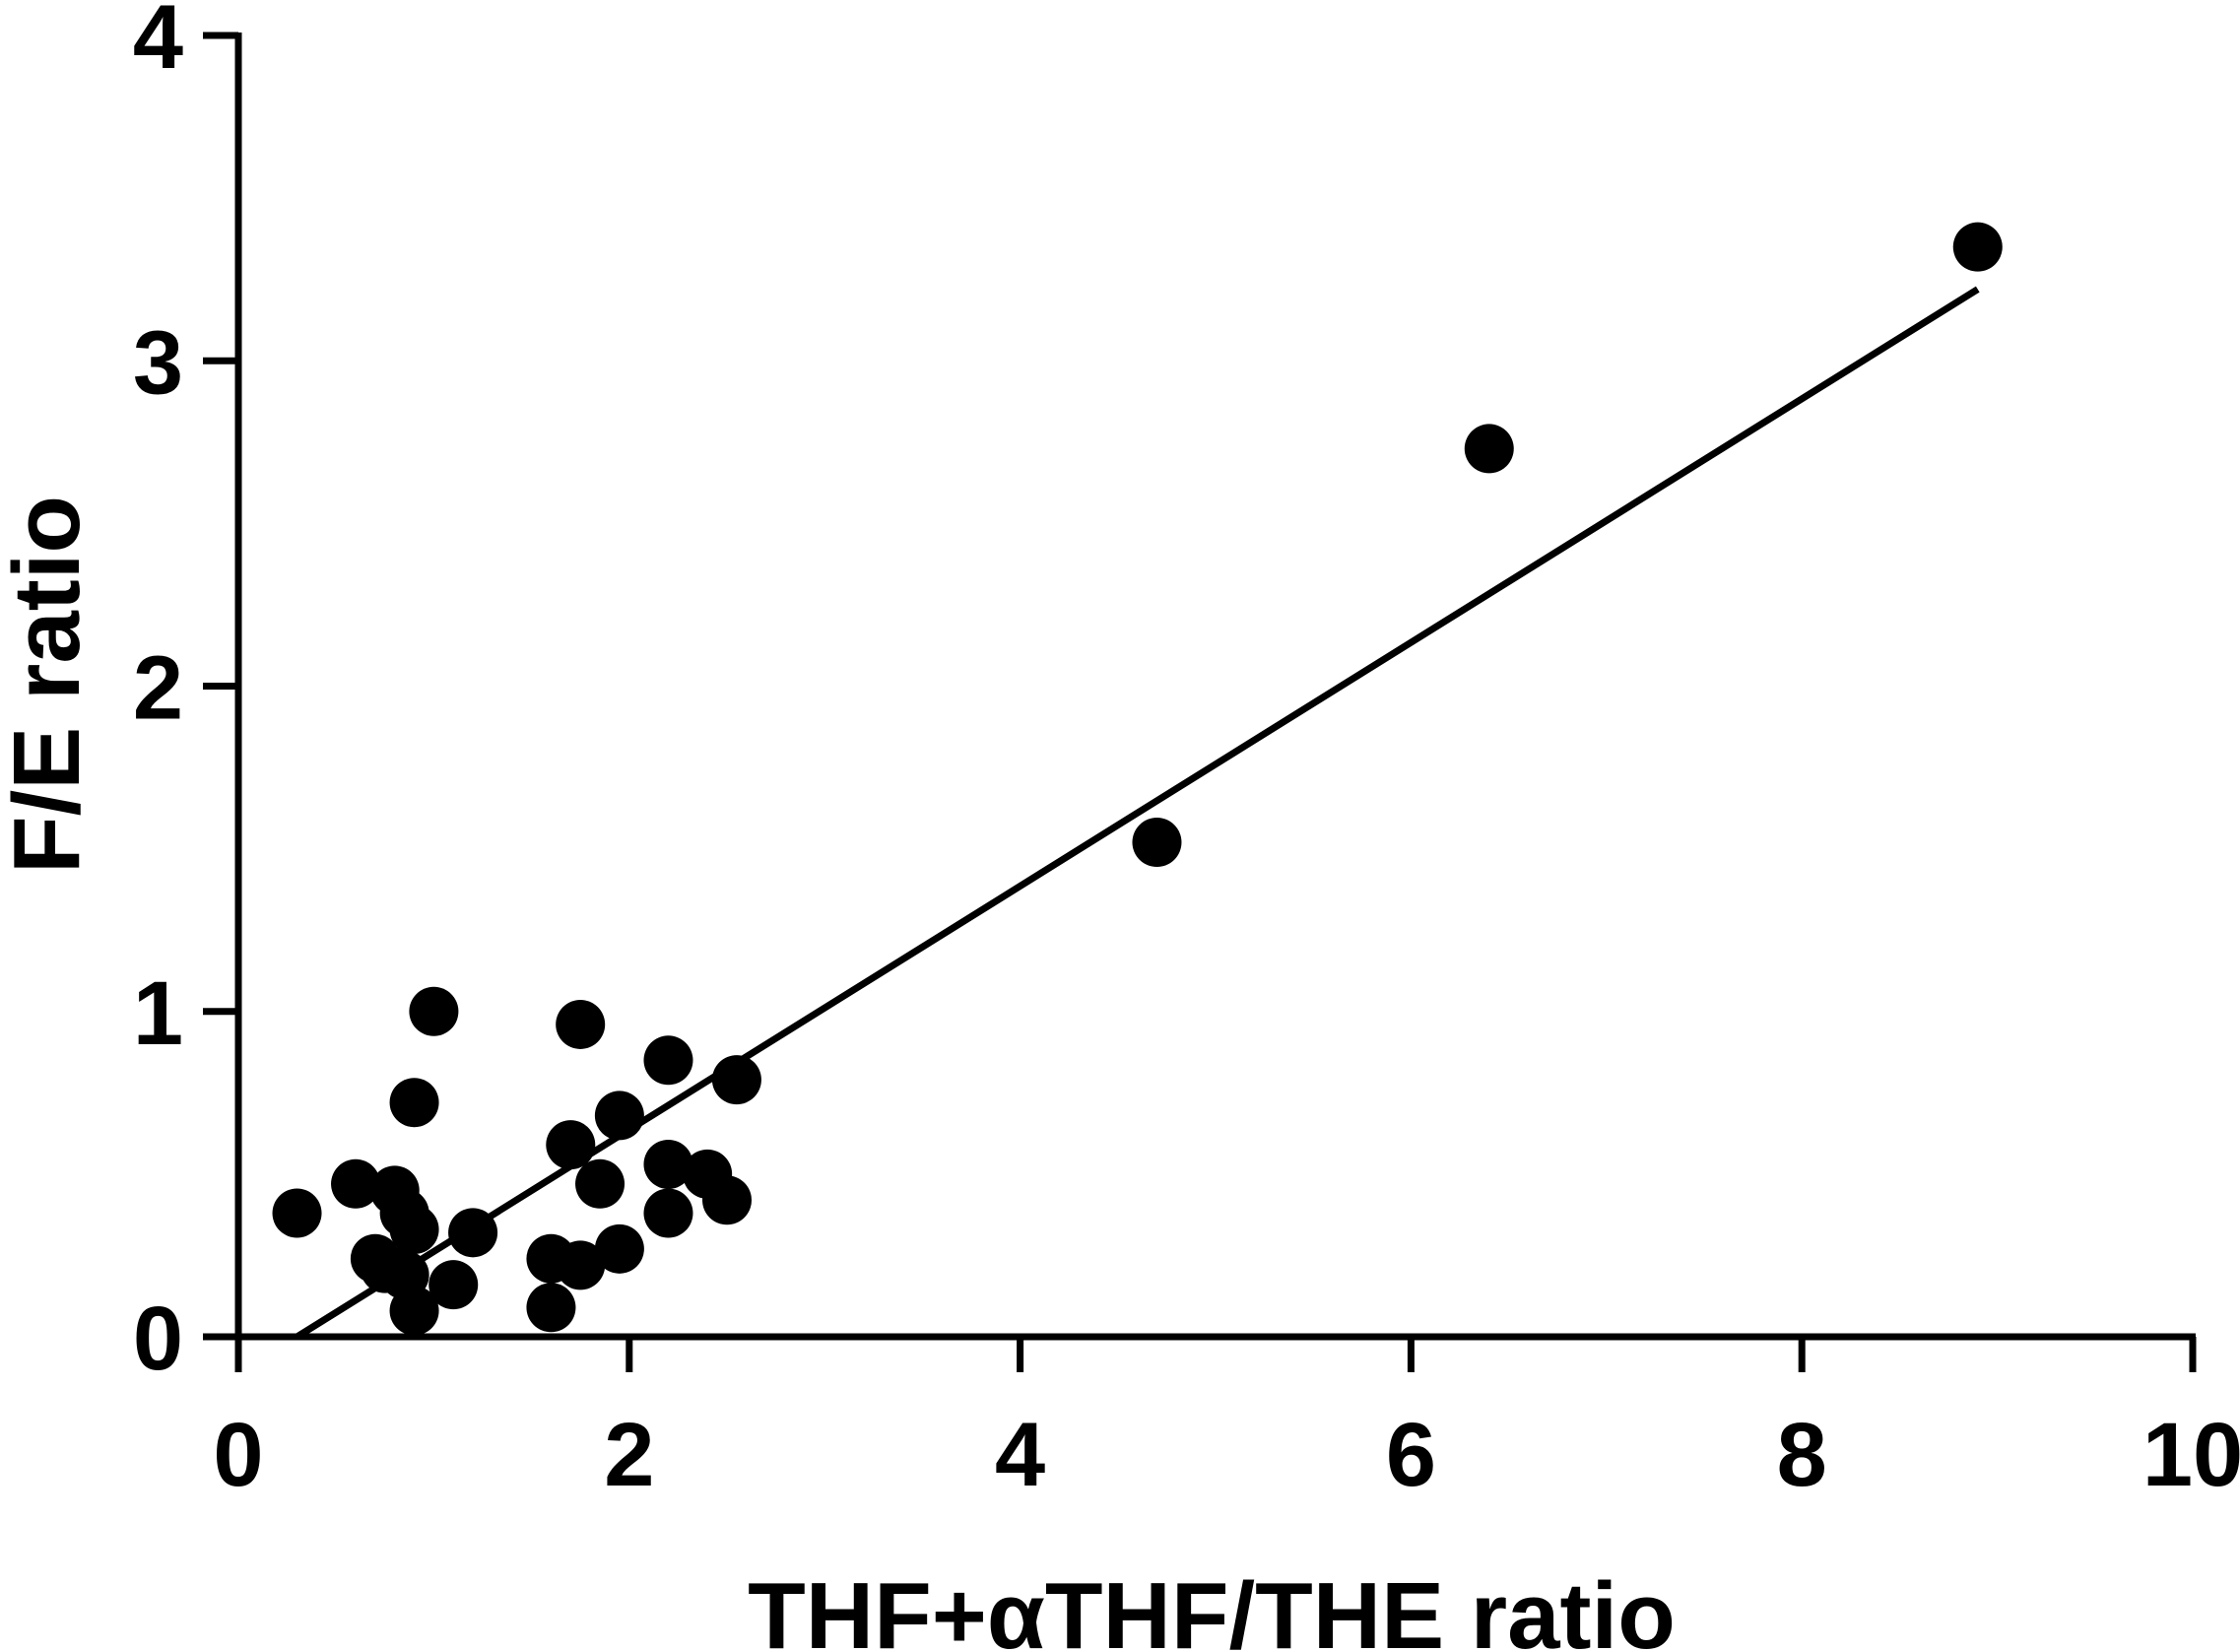 The height and width of the screenshot is (1652, 2240). Describe the element at coordinates (158, 689) in the screenshot. I see `y-tick-label-2: 2` at that location.